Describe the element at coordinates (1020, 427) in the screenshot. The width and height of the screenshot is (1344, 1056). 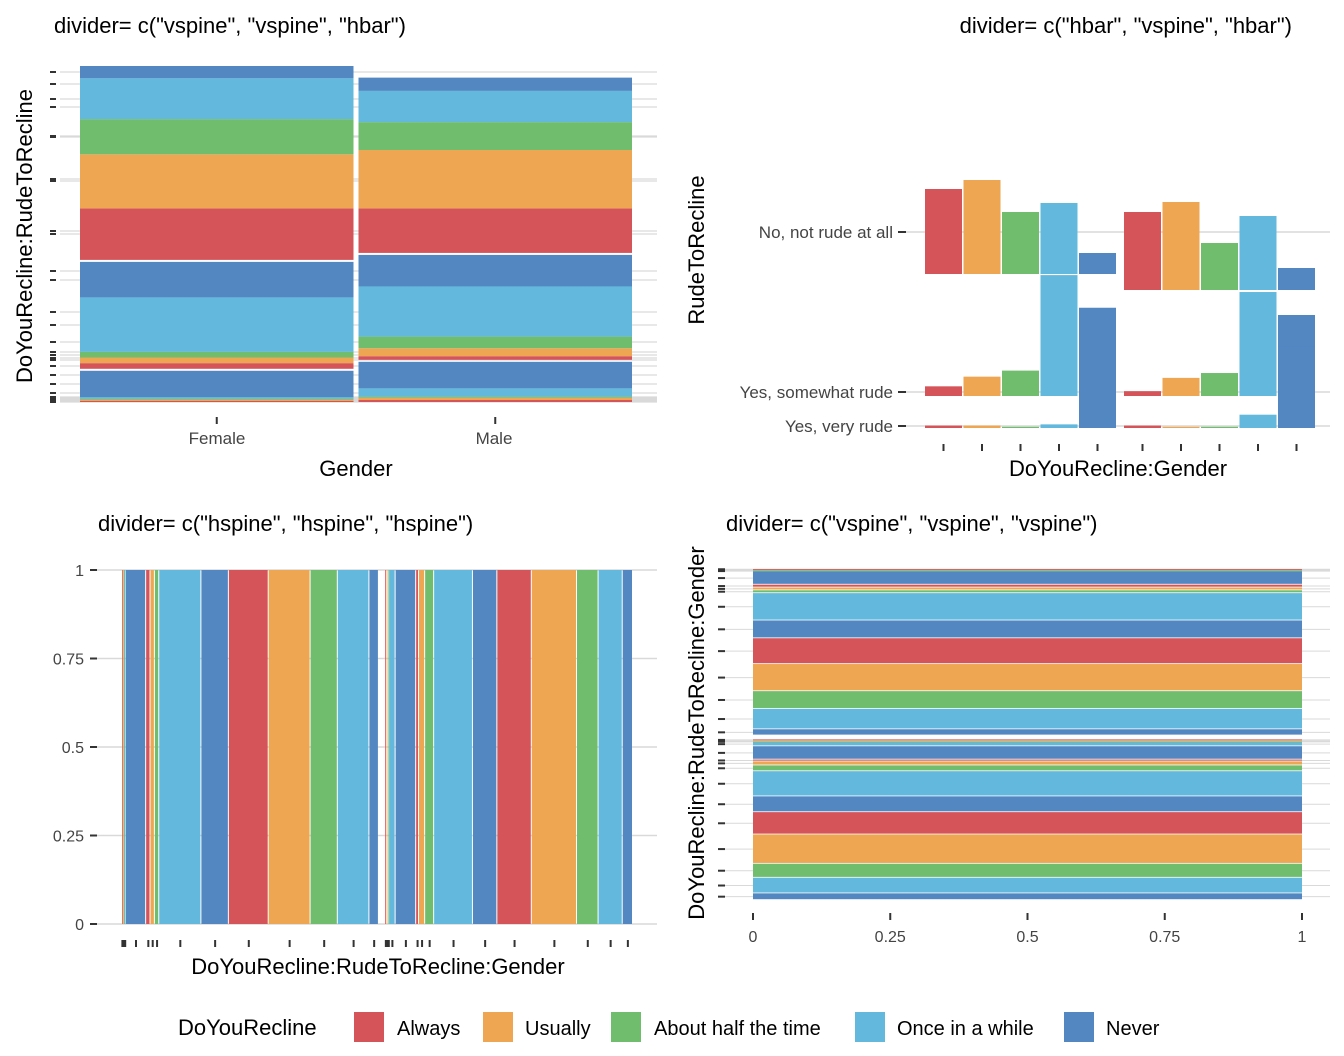
I see `bar-female-about-half-the-time-yes-very-rude` at that location.